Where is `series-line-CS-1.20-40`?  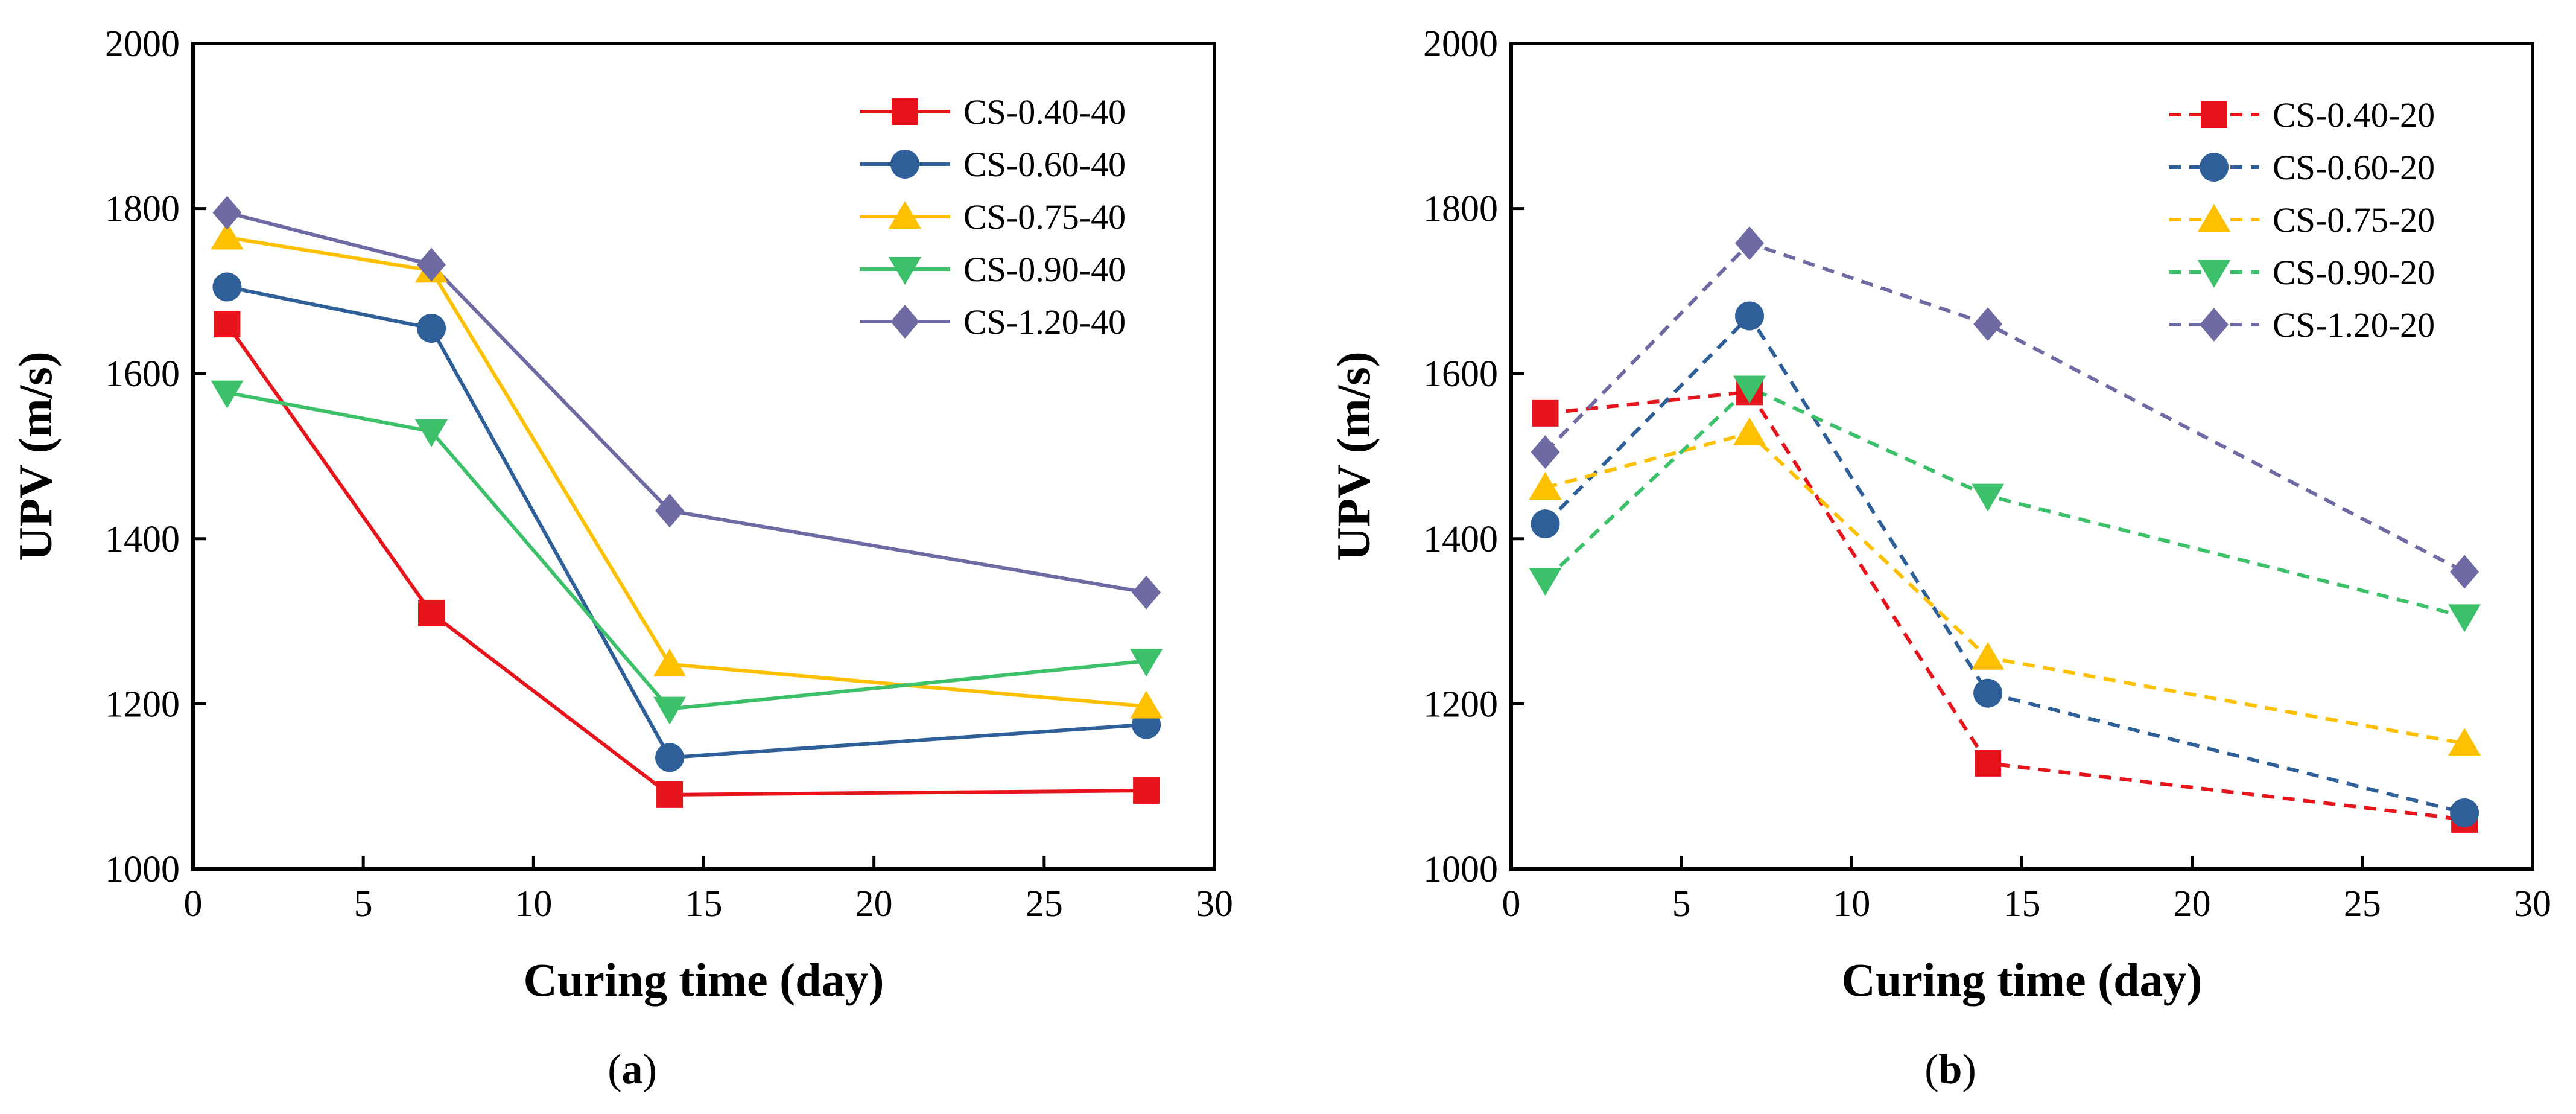
series-line-CS-1.20-40 is located at coordinates (686, 402).